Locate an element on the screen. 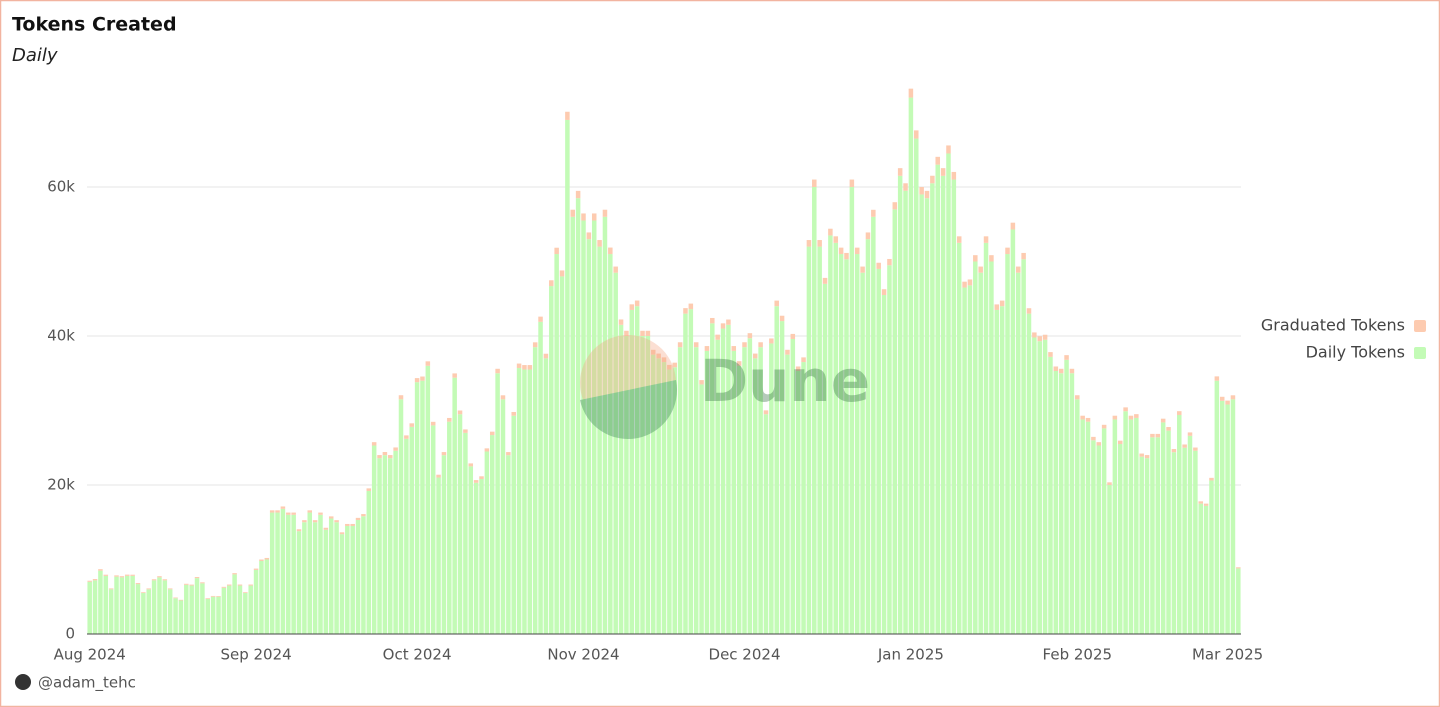  watermark-logo-part is located at coordinates (629, 410).